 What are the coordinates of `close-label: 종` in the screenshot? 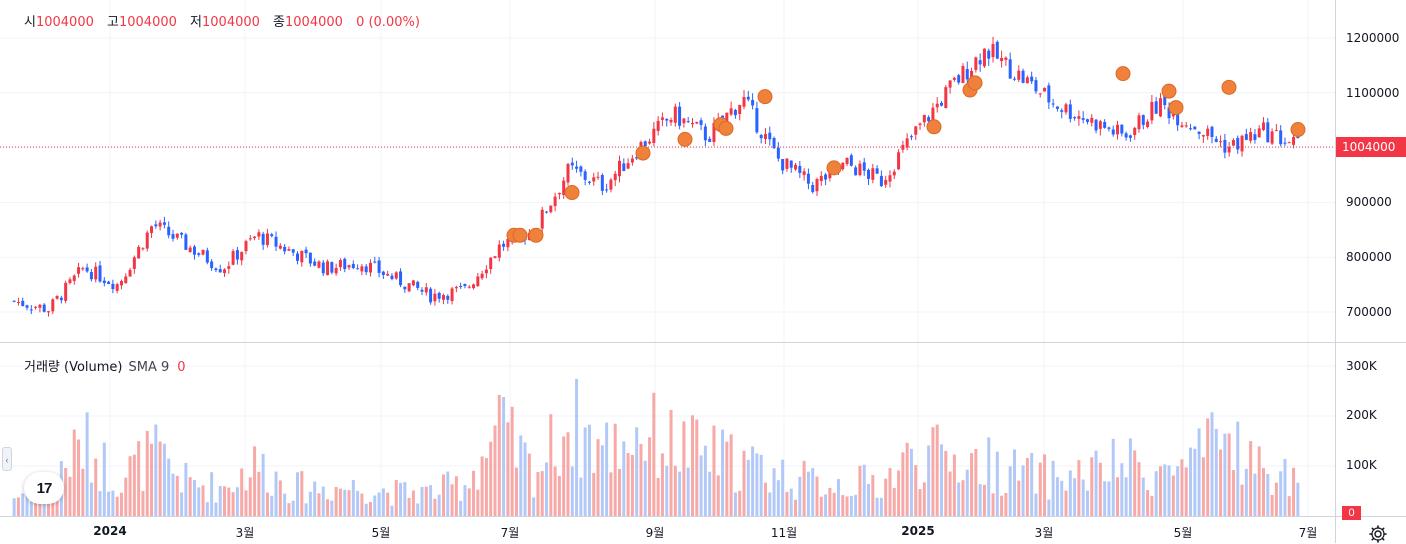 It's located at (279, 22).